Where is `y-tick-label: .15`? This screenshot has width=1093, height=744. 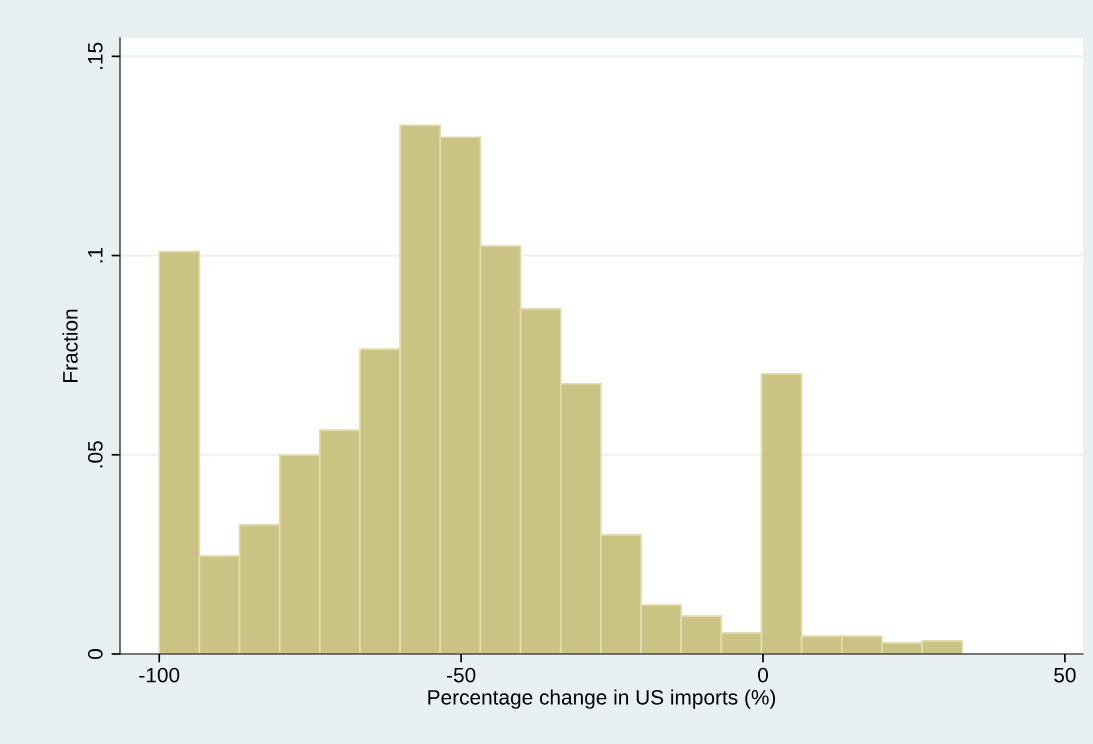
y-tick-label: .15 is located at coordinates (95, 55).